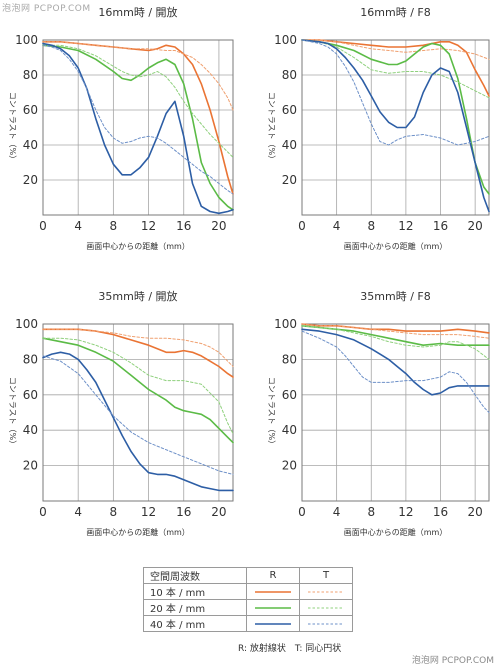  What do you see at coordinates (137, 296) in the screenshot?
I see `chart-title: 35mm時 / 開放` at bounding box center [137, 296].